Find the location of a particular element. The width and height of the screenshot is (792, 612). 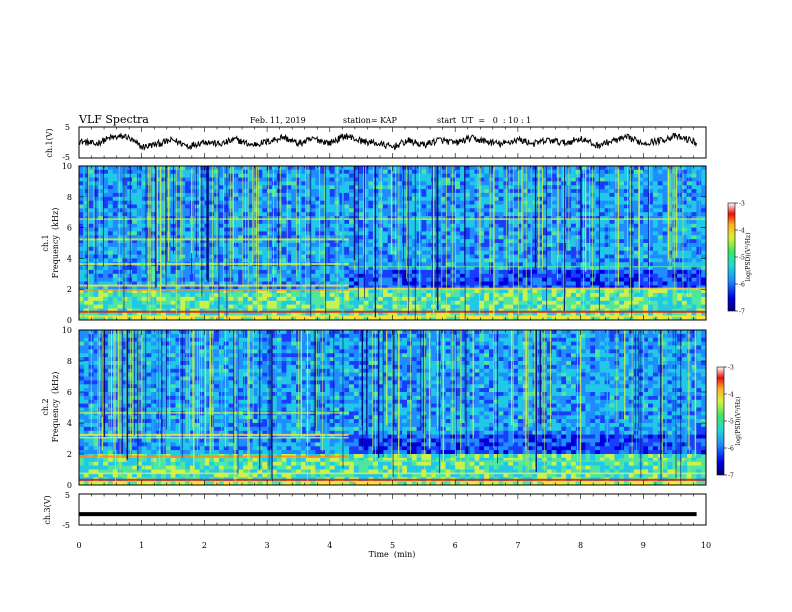

start-time-label: start UT = 0 : 10 : 1 is located at coordinates (484, 120).